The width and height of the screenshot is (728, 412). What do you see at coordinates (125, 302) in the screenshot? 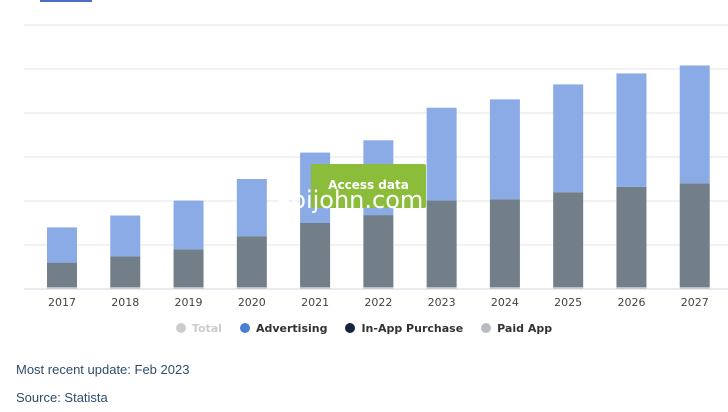
I see `x-tick-label: 2018` at bounding box center [125, 302].